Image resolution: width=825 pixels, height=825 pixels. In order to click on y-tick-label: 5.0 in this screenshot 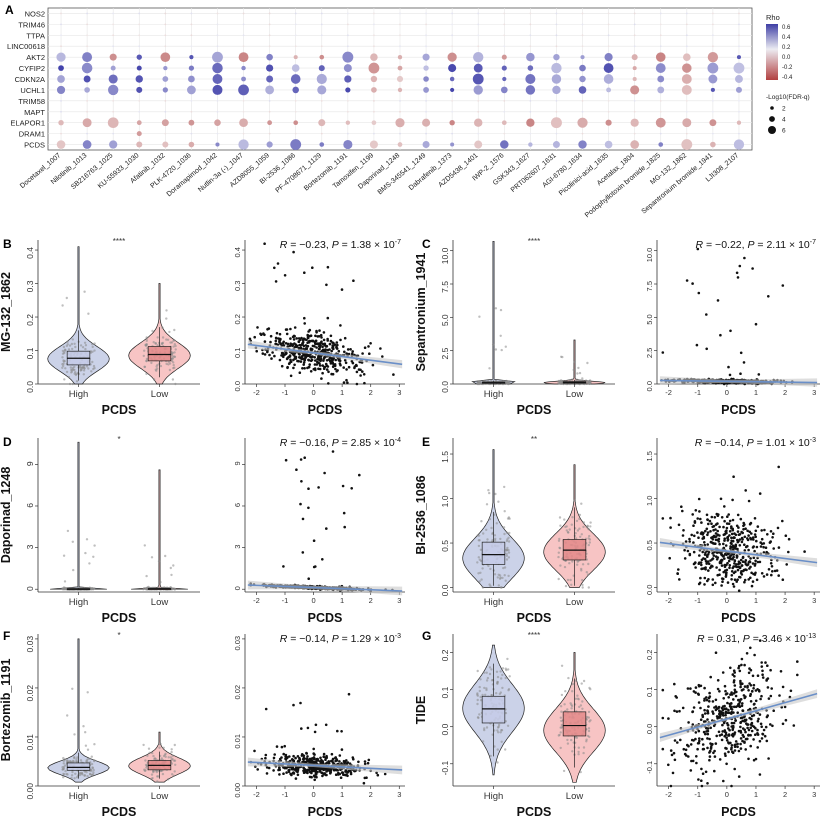, I will do `click(445, 320)`.